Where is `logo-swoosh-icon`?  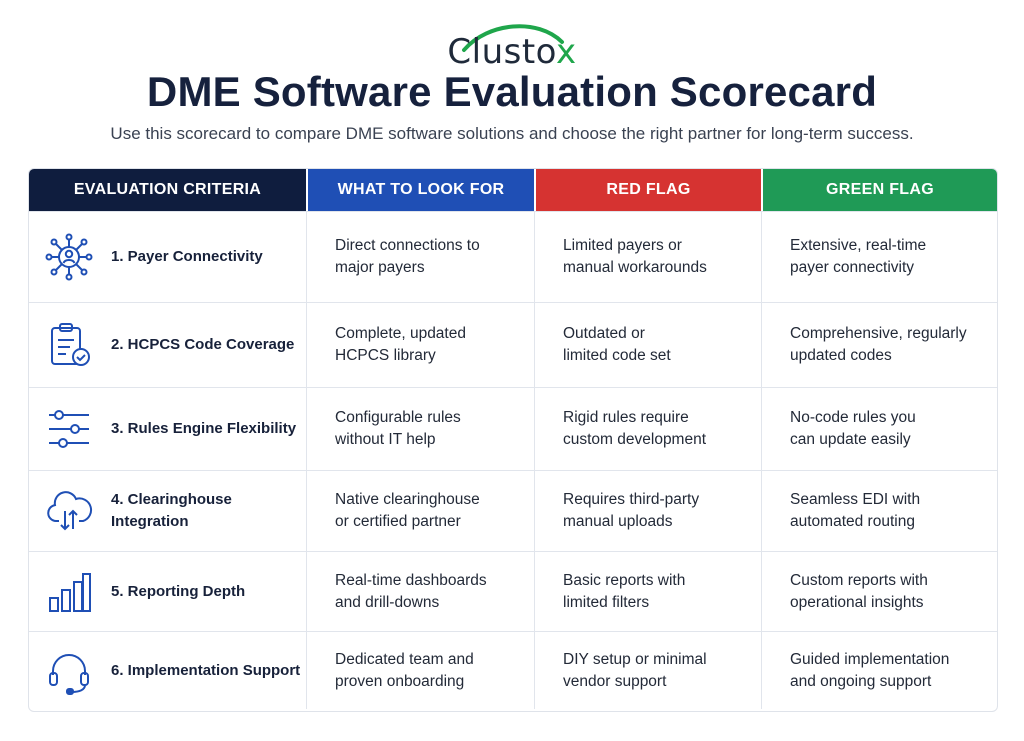 logo-swoosh-icon is located at coordinates (513, 38).